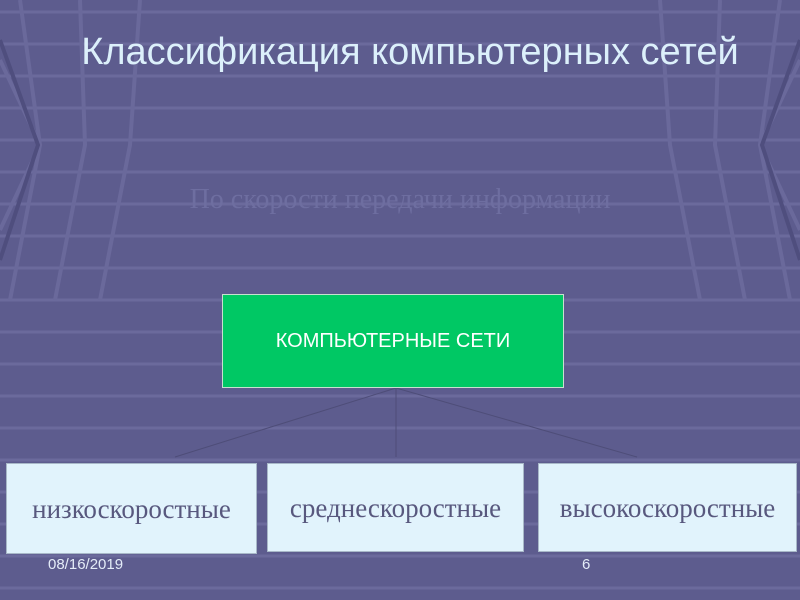  I want to click on connector-low, so click(285, 422).